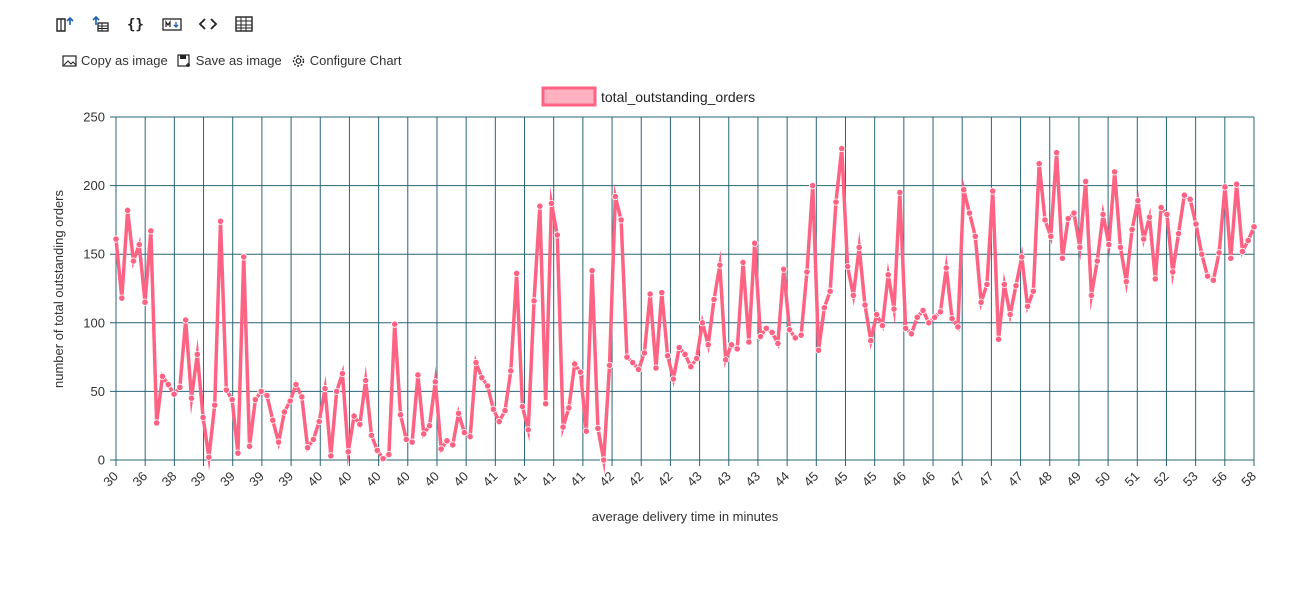 Image resolution: width=1315 pixels, height=590 pixels. Describe the element at coordinates (172, 24) in the screenshot. I see `markdown-icon` at that location.